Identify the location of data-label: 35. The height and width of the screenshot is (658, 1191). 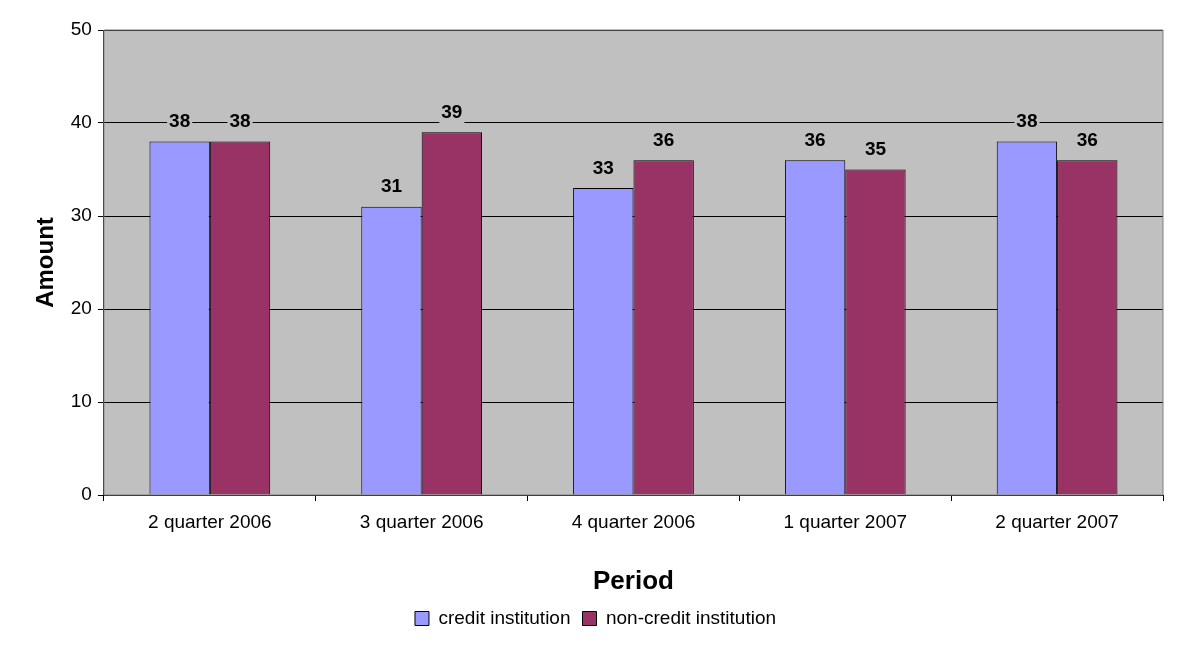
(875, 149).